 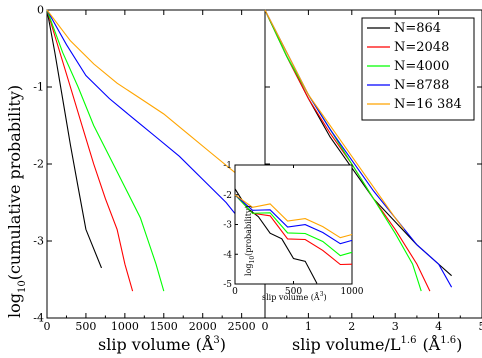 I want to click on inset-y-tick-label: -1, so click(x=227, y=166).